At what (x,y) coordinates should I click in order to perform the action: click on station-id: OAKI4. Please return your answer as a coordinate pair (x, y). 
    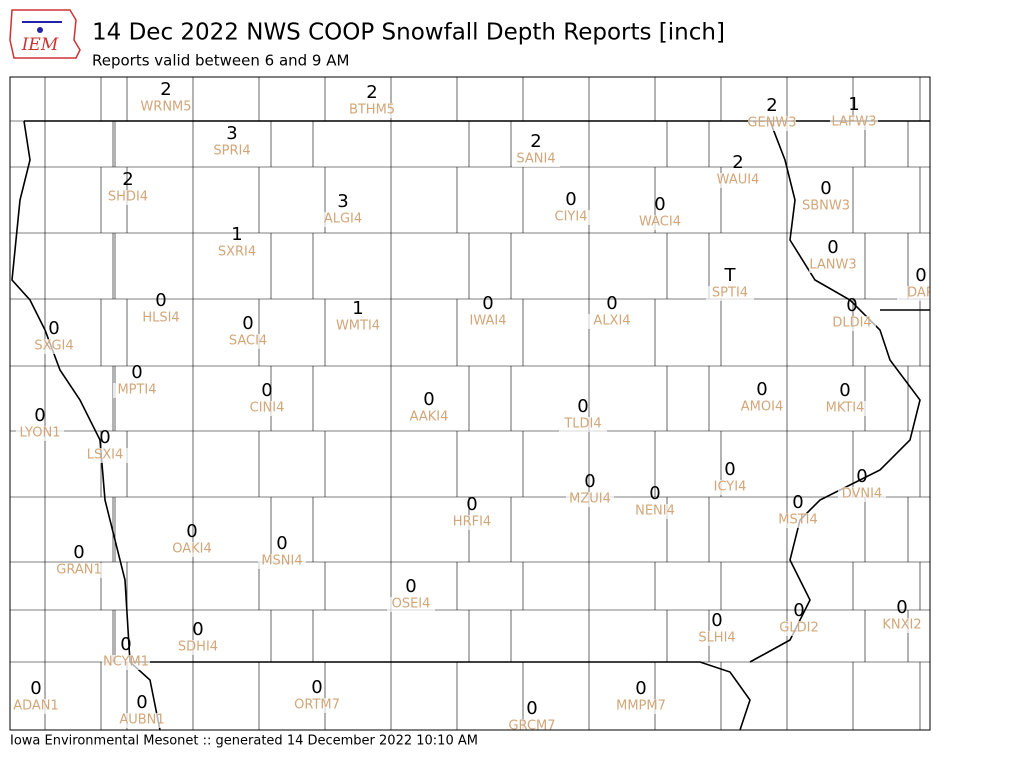
    Looking at the image, I should click on (192, 549).